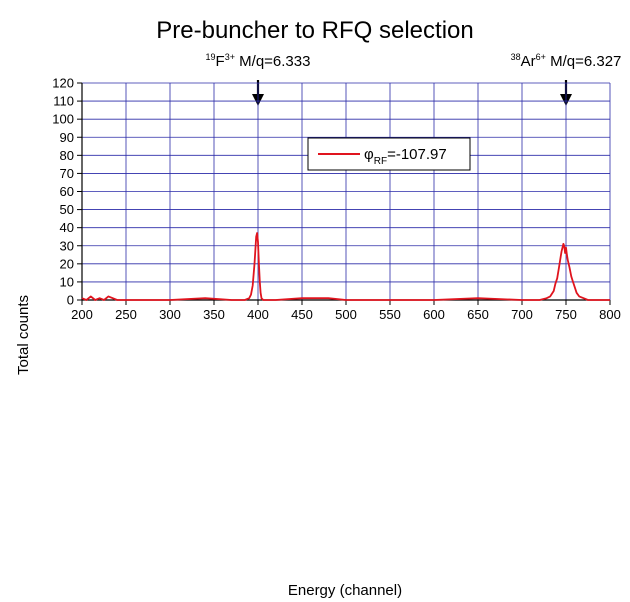 The height and width of the screenshot is (602, 630). I want to click on y-tick-label: 50, so click(67, 209).